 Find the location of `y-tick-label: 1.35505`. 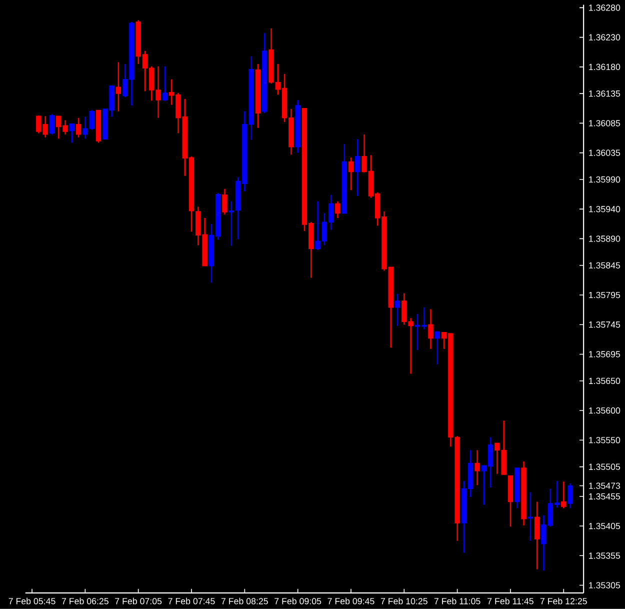

y-tick-label: 1.35505 is located at coordinates (604, 467).